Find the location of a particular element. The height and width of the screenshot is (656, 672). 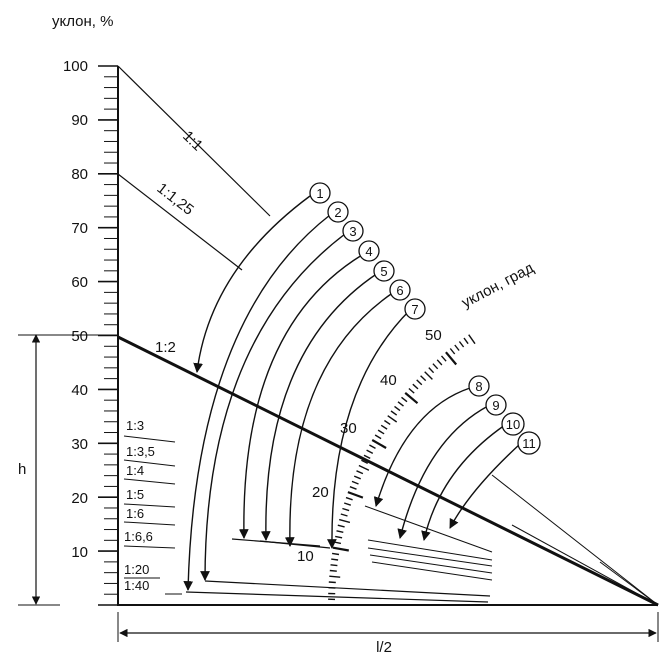

degree-label-30: 30 is located at coordinates (348, 428).